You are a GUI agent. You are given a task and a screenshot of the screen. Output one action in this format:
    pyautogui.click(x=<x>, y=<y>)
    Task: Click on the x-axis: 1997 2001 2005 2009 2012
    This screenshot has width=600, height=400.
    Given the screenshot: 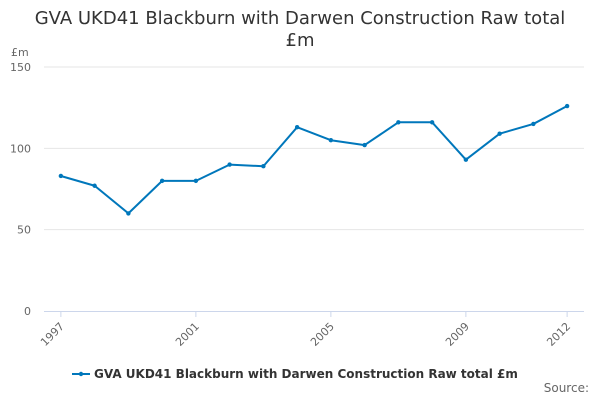 What is the action you would take?
    pyautogui.click(x=311, y=330)
    